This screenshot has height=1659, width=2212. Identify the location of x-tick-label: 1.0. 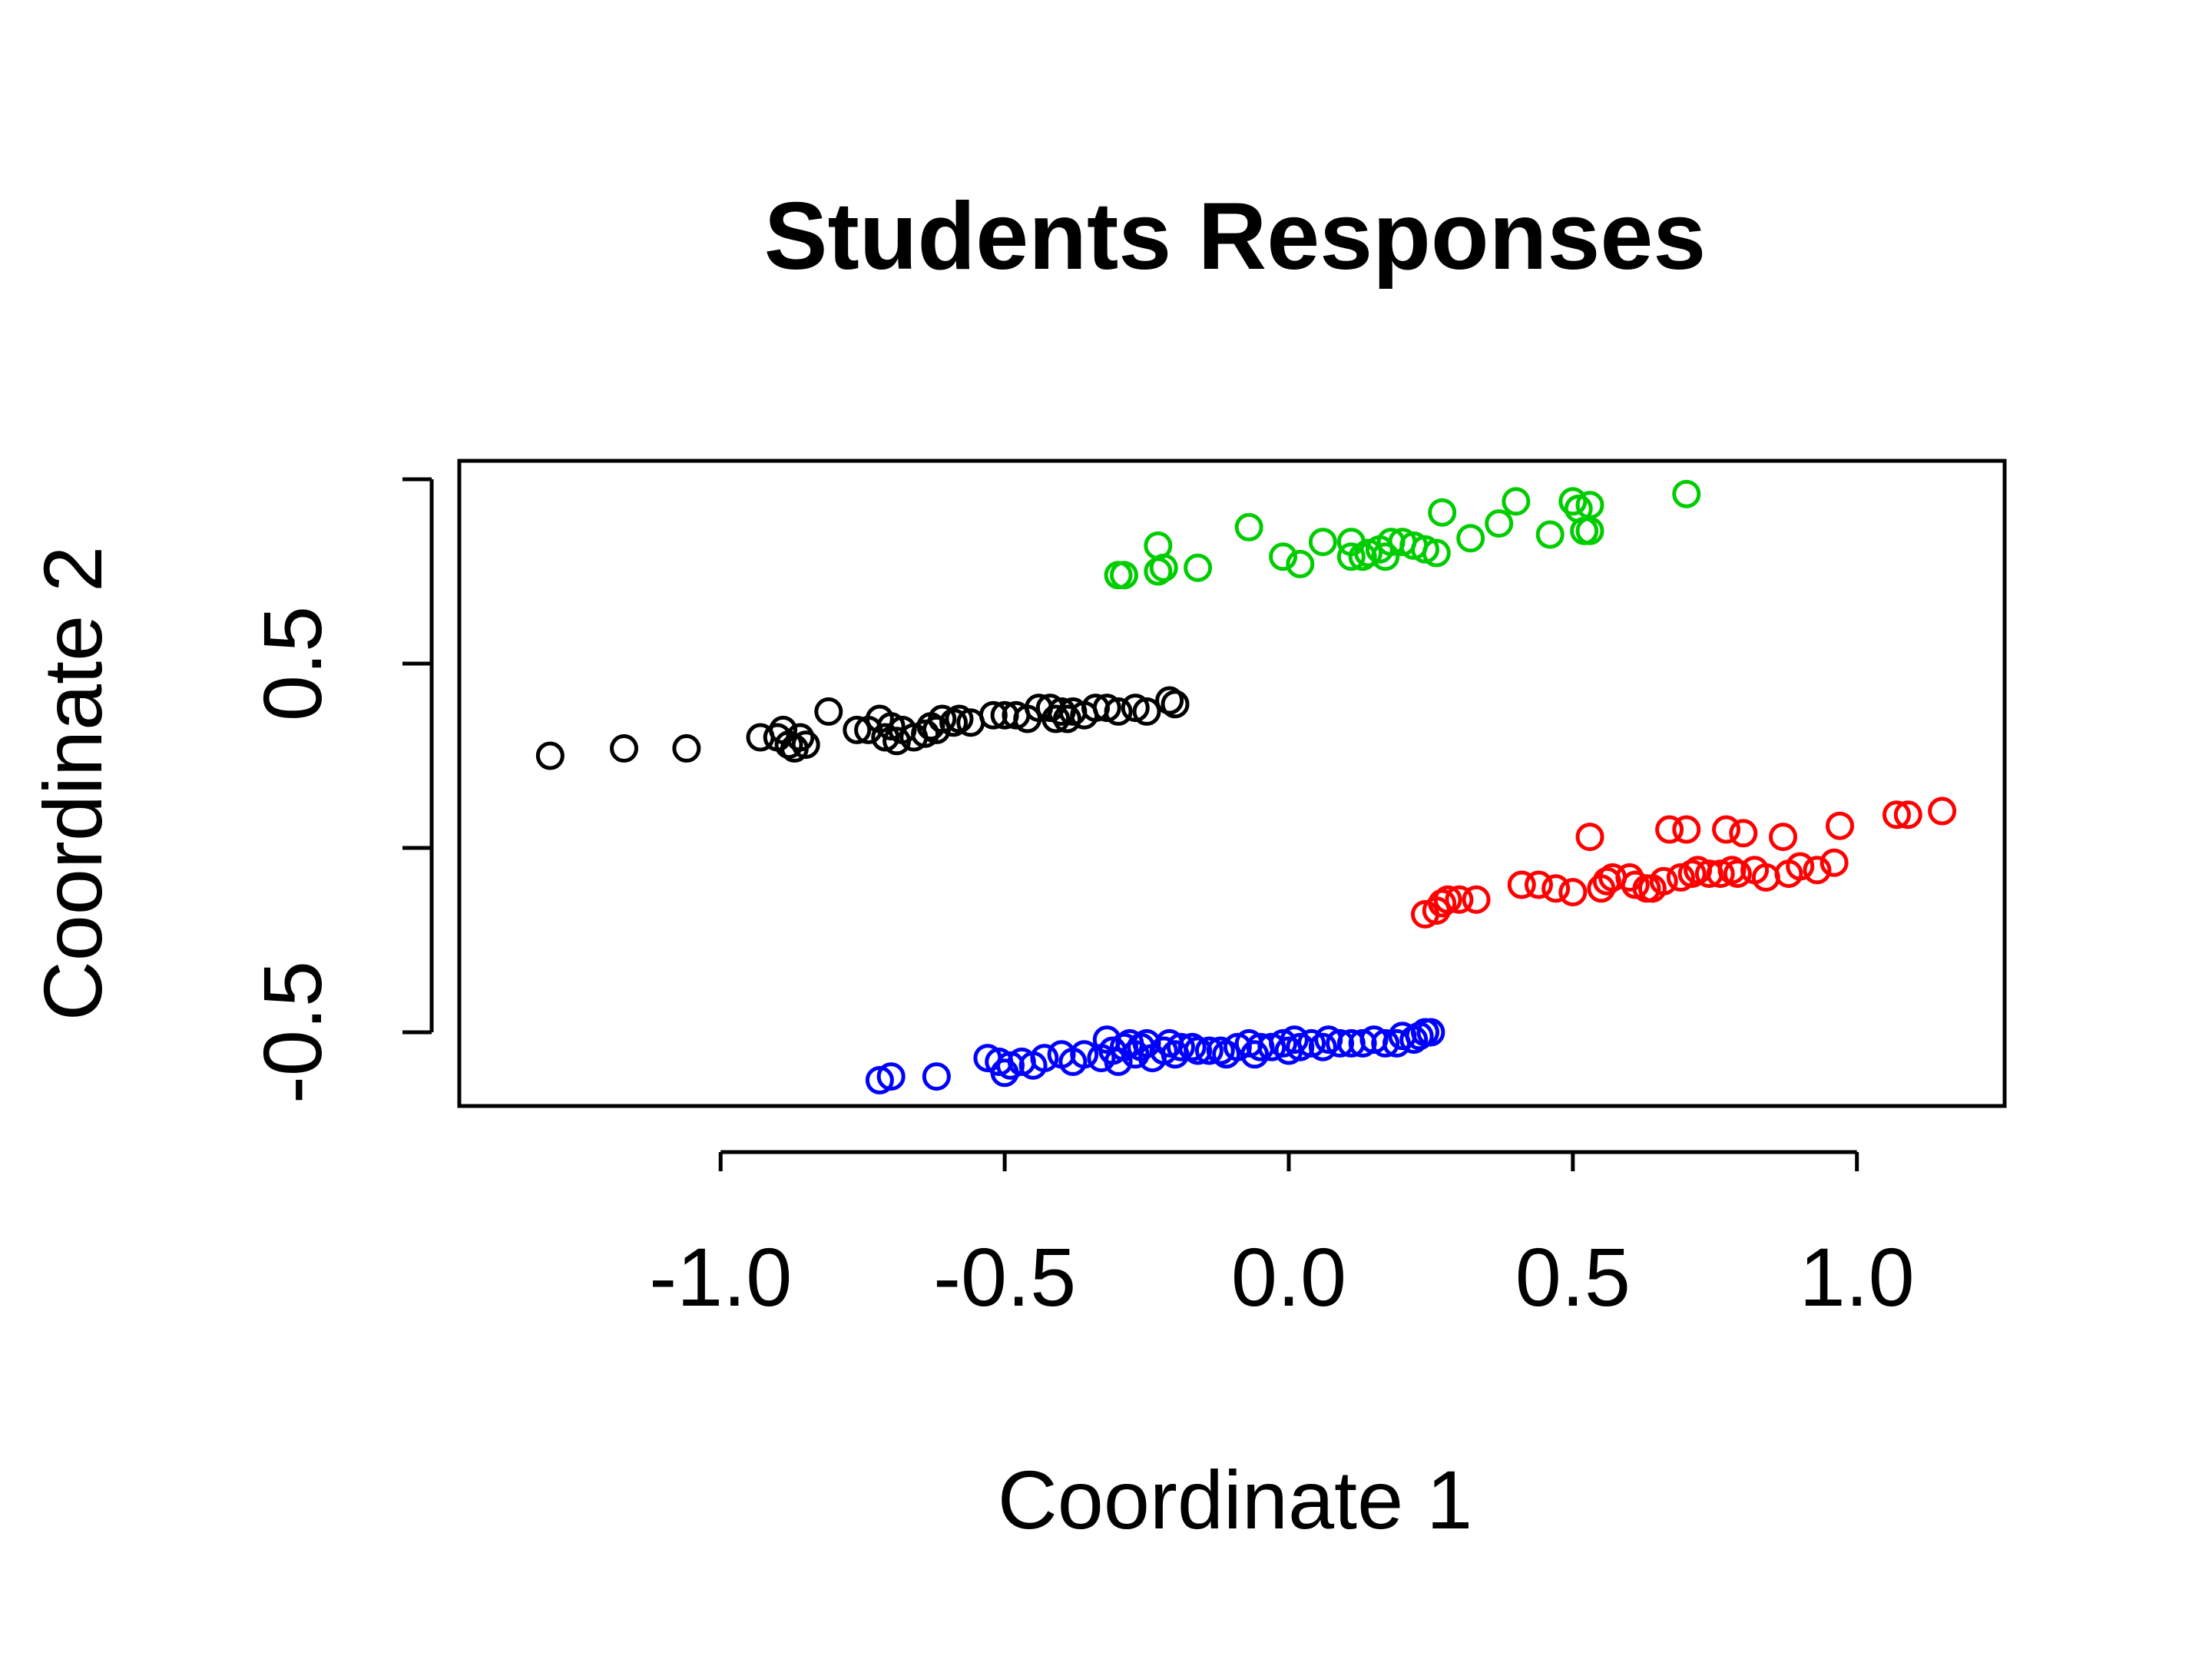
(1858, 1276).